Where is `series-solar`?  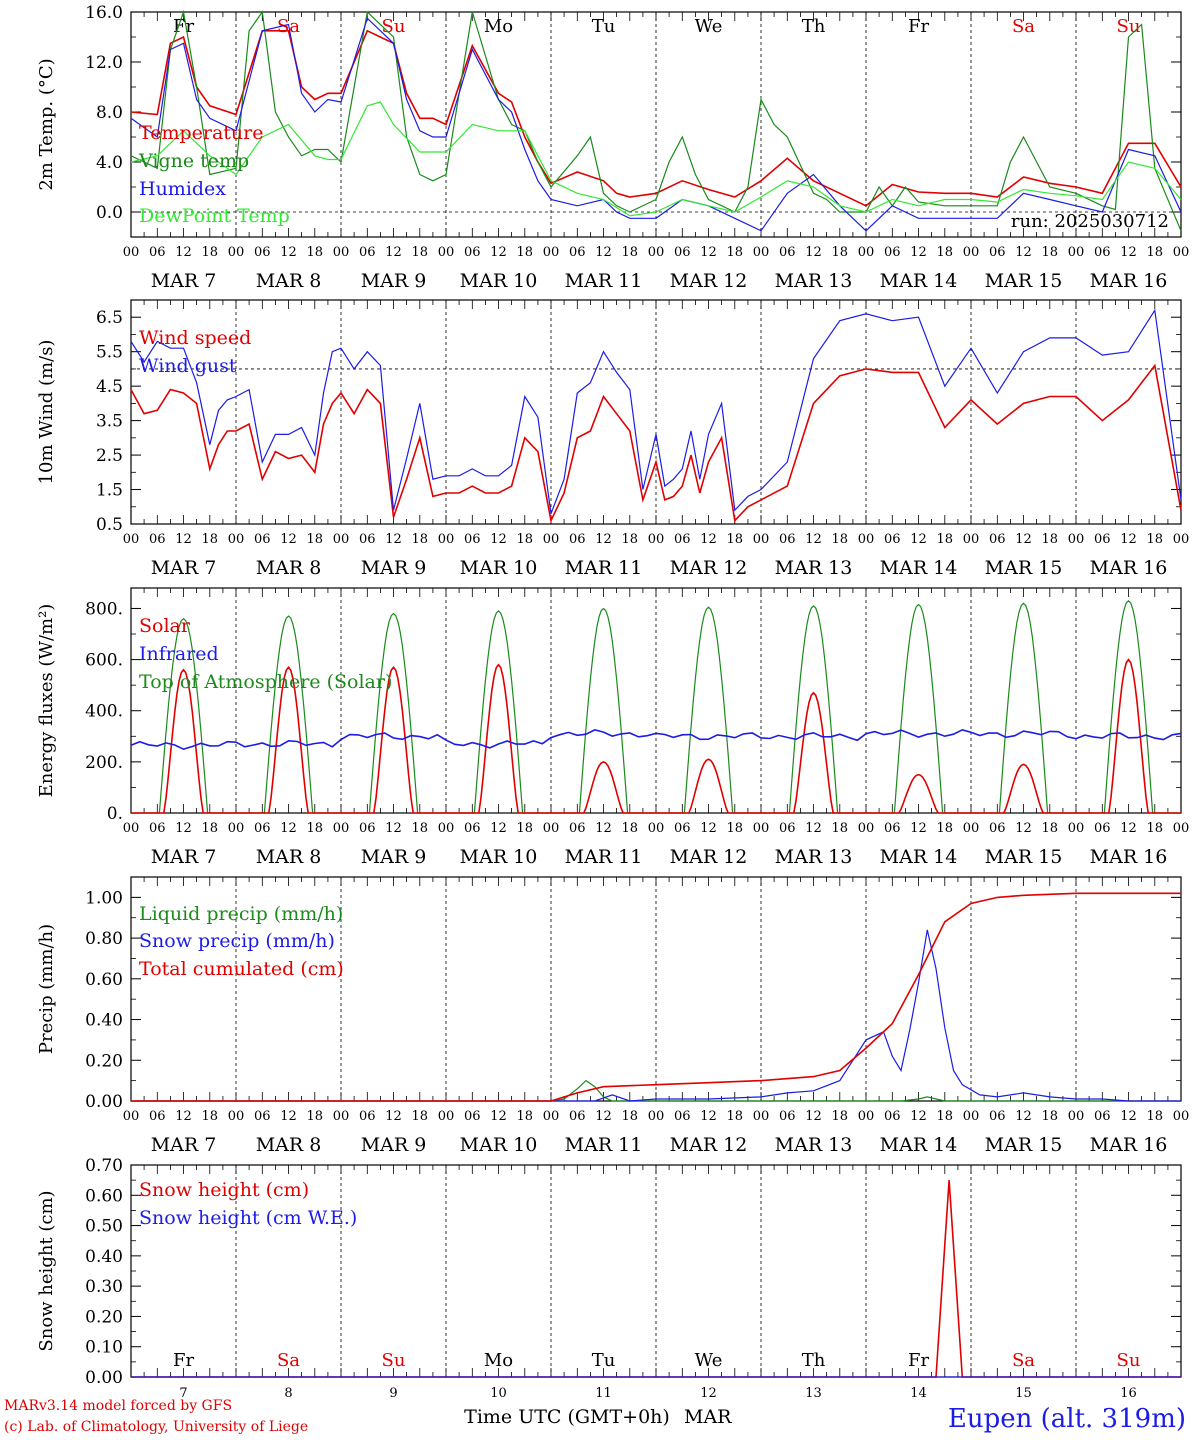
series-solar is located at coordinates (656, 736).